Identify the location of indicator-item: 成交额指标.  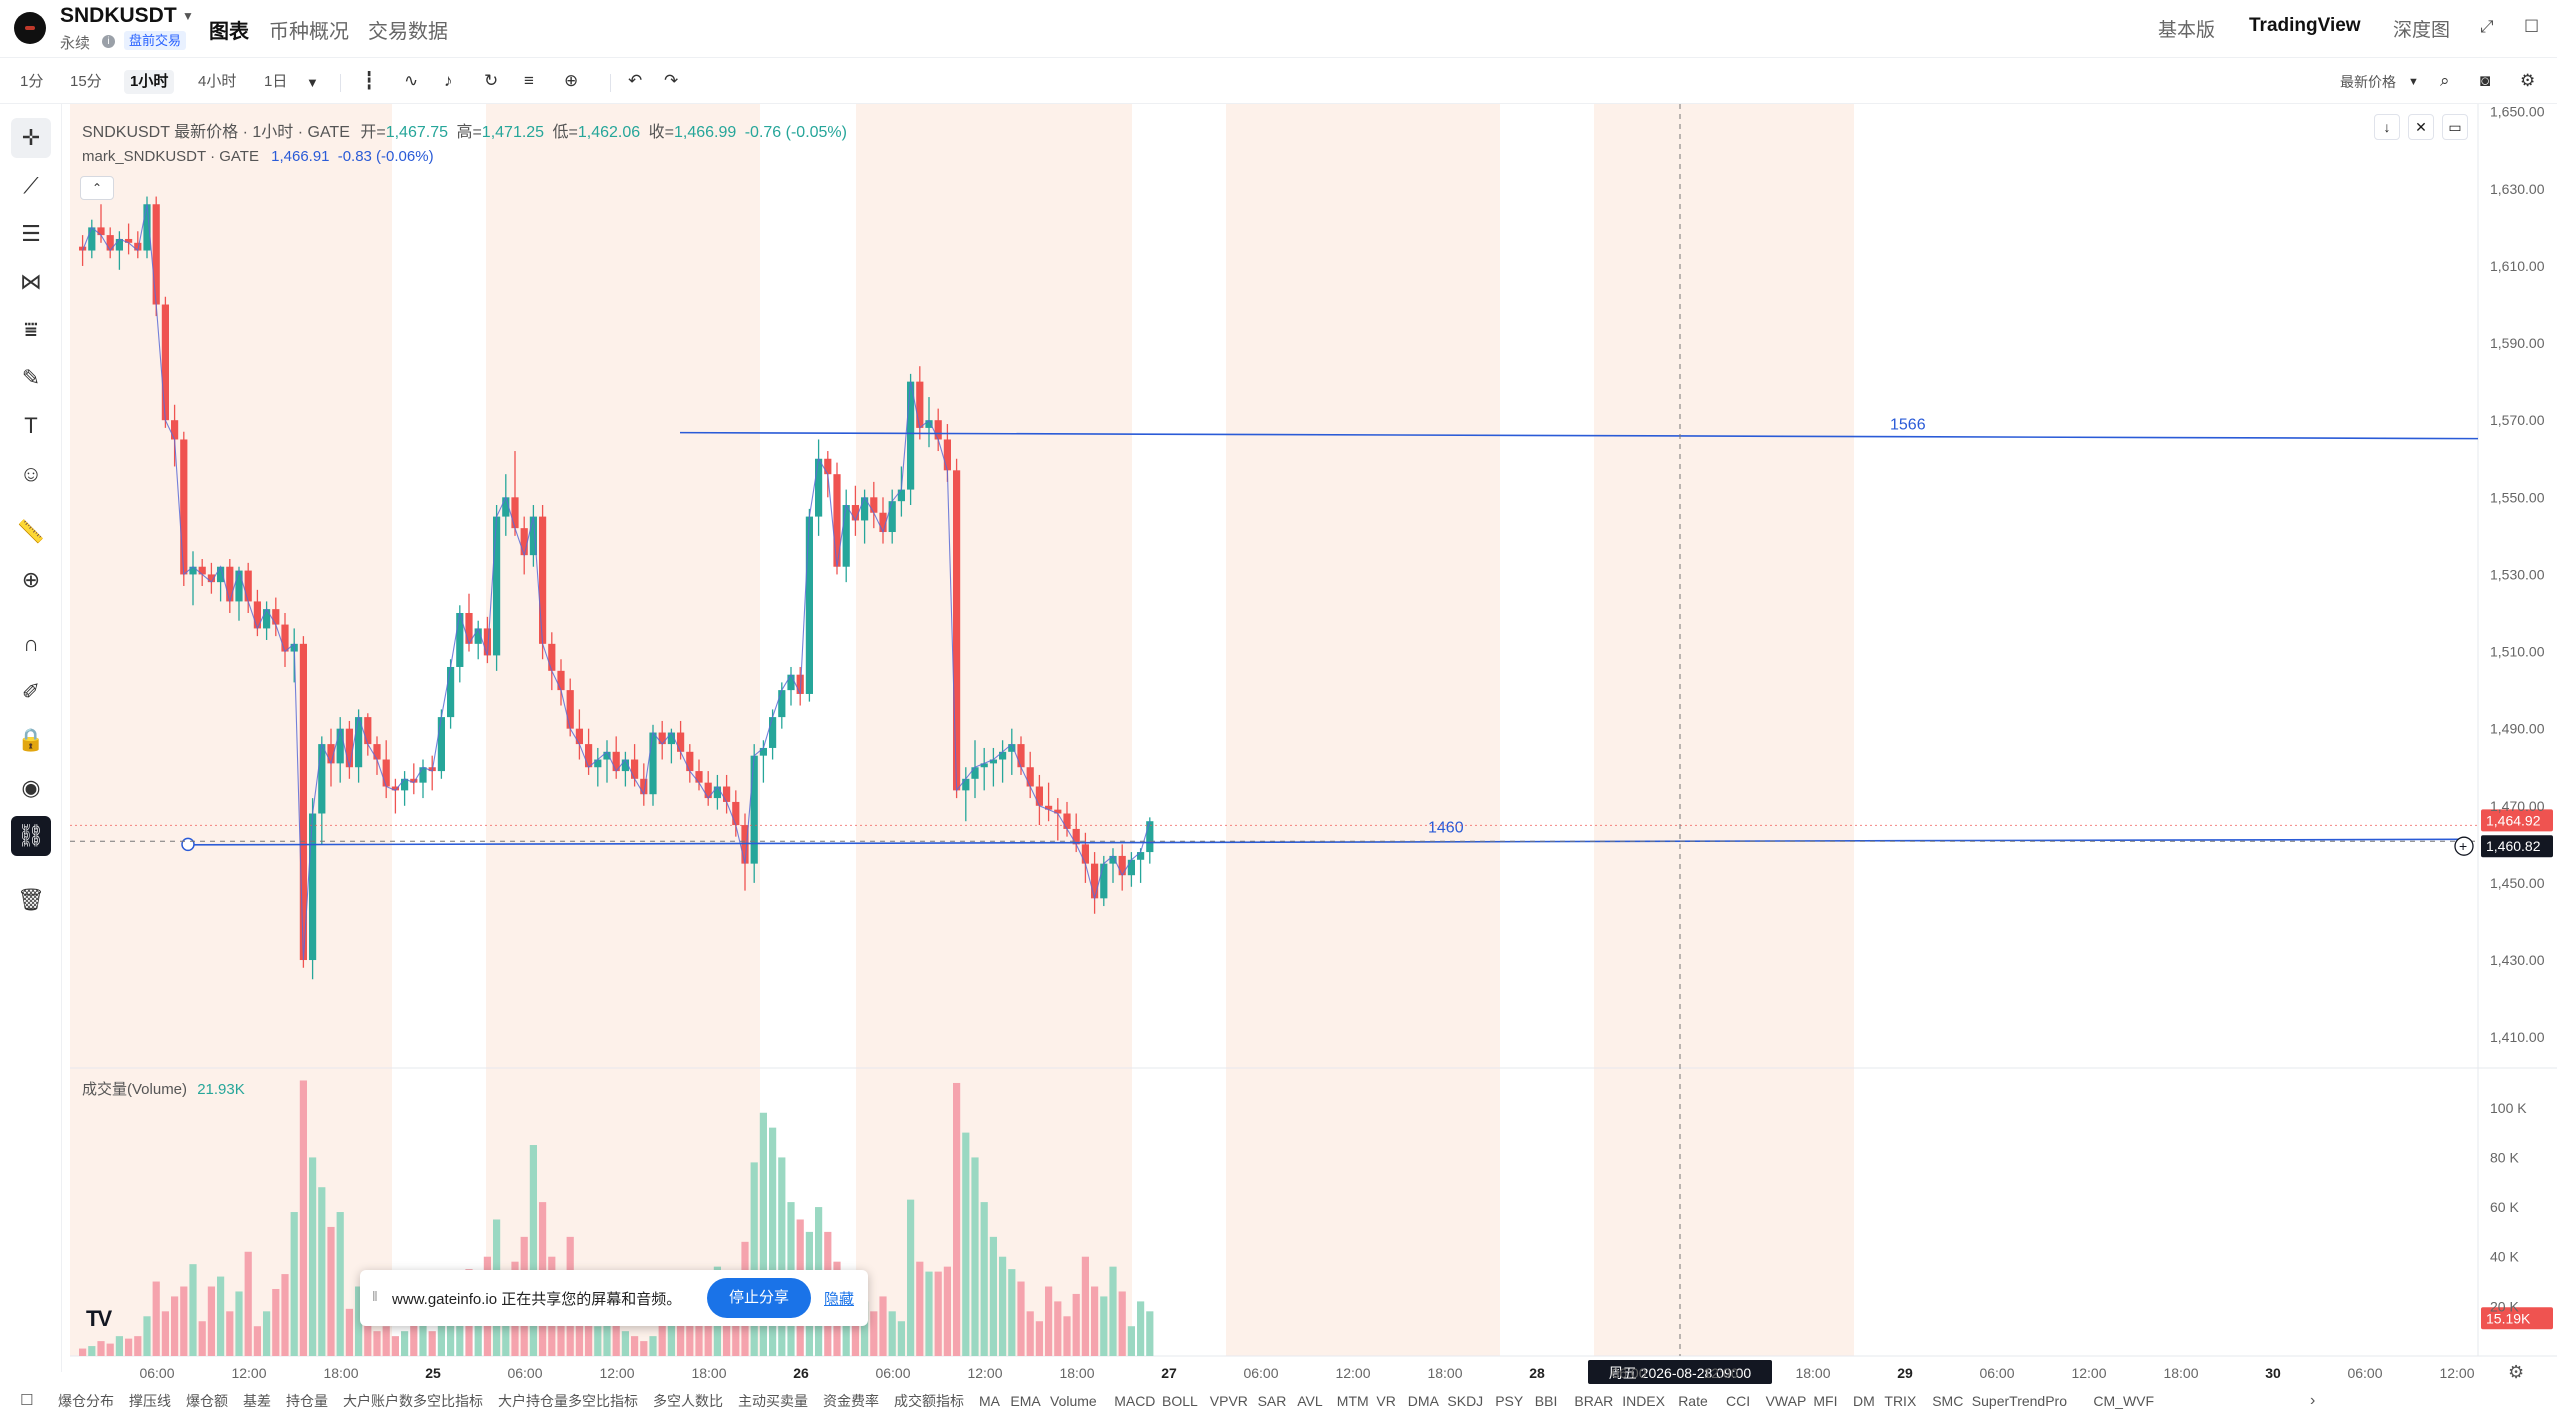
(929, 1401).